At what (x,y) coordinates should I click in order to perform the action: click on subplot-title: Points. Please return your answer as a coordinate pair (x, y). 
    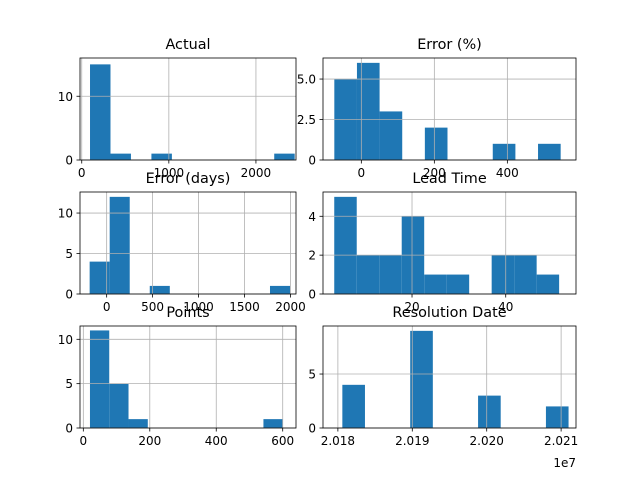
    Looking at the image, I should click on (187, 313).